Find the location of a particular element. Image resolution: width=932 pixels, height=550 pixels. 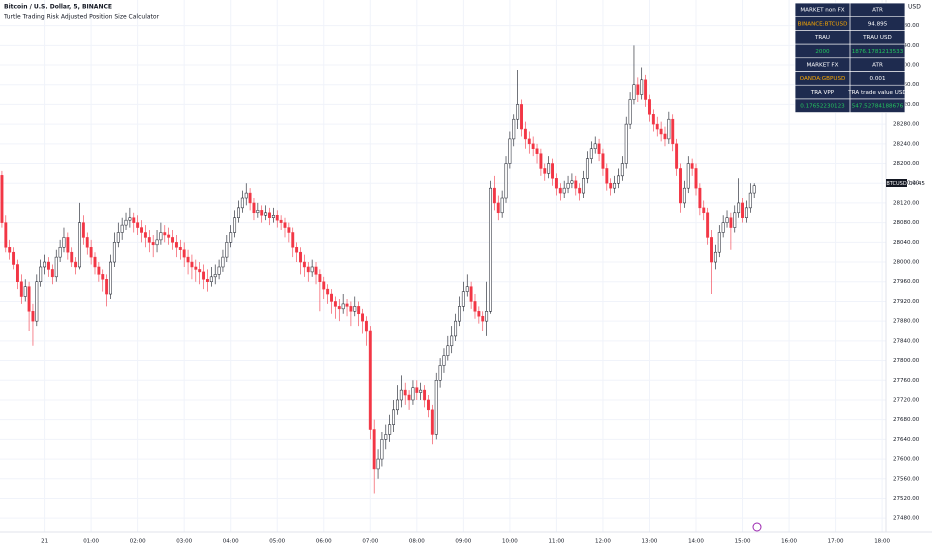

x-tick-label: 17:00 is located at coordinates (836, 542).